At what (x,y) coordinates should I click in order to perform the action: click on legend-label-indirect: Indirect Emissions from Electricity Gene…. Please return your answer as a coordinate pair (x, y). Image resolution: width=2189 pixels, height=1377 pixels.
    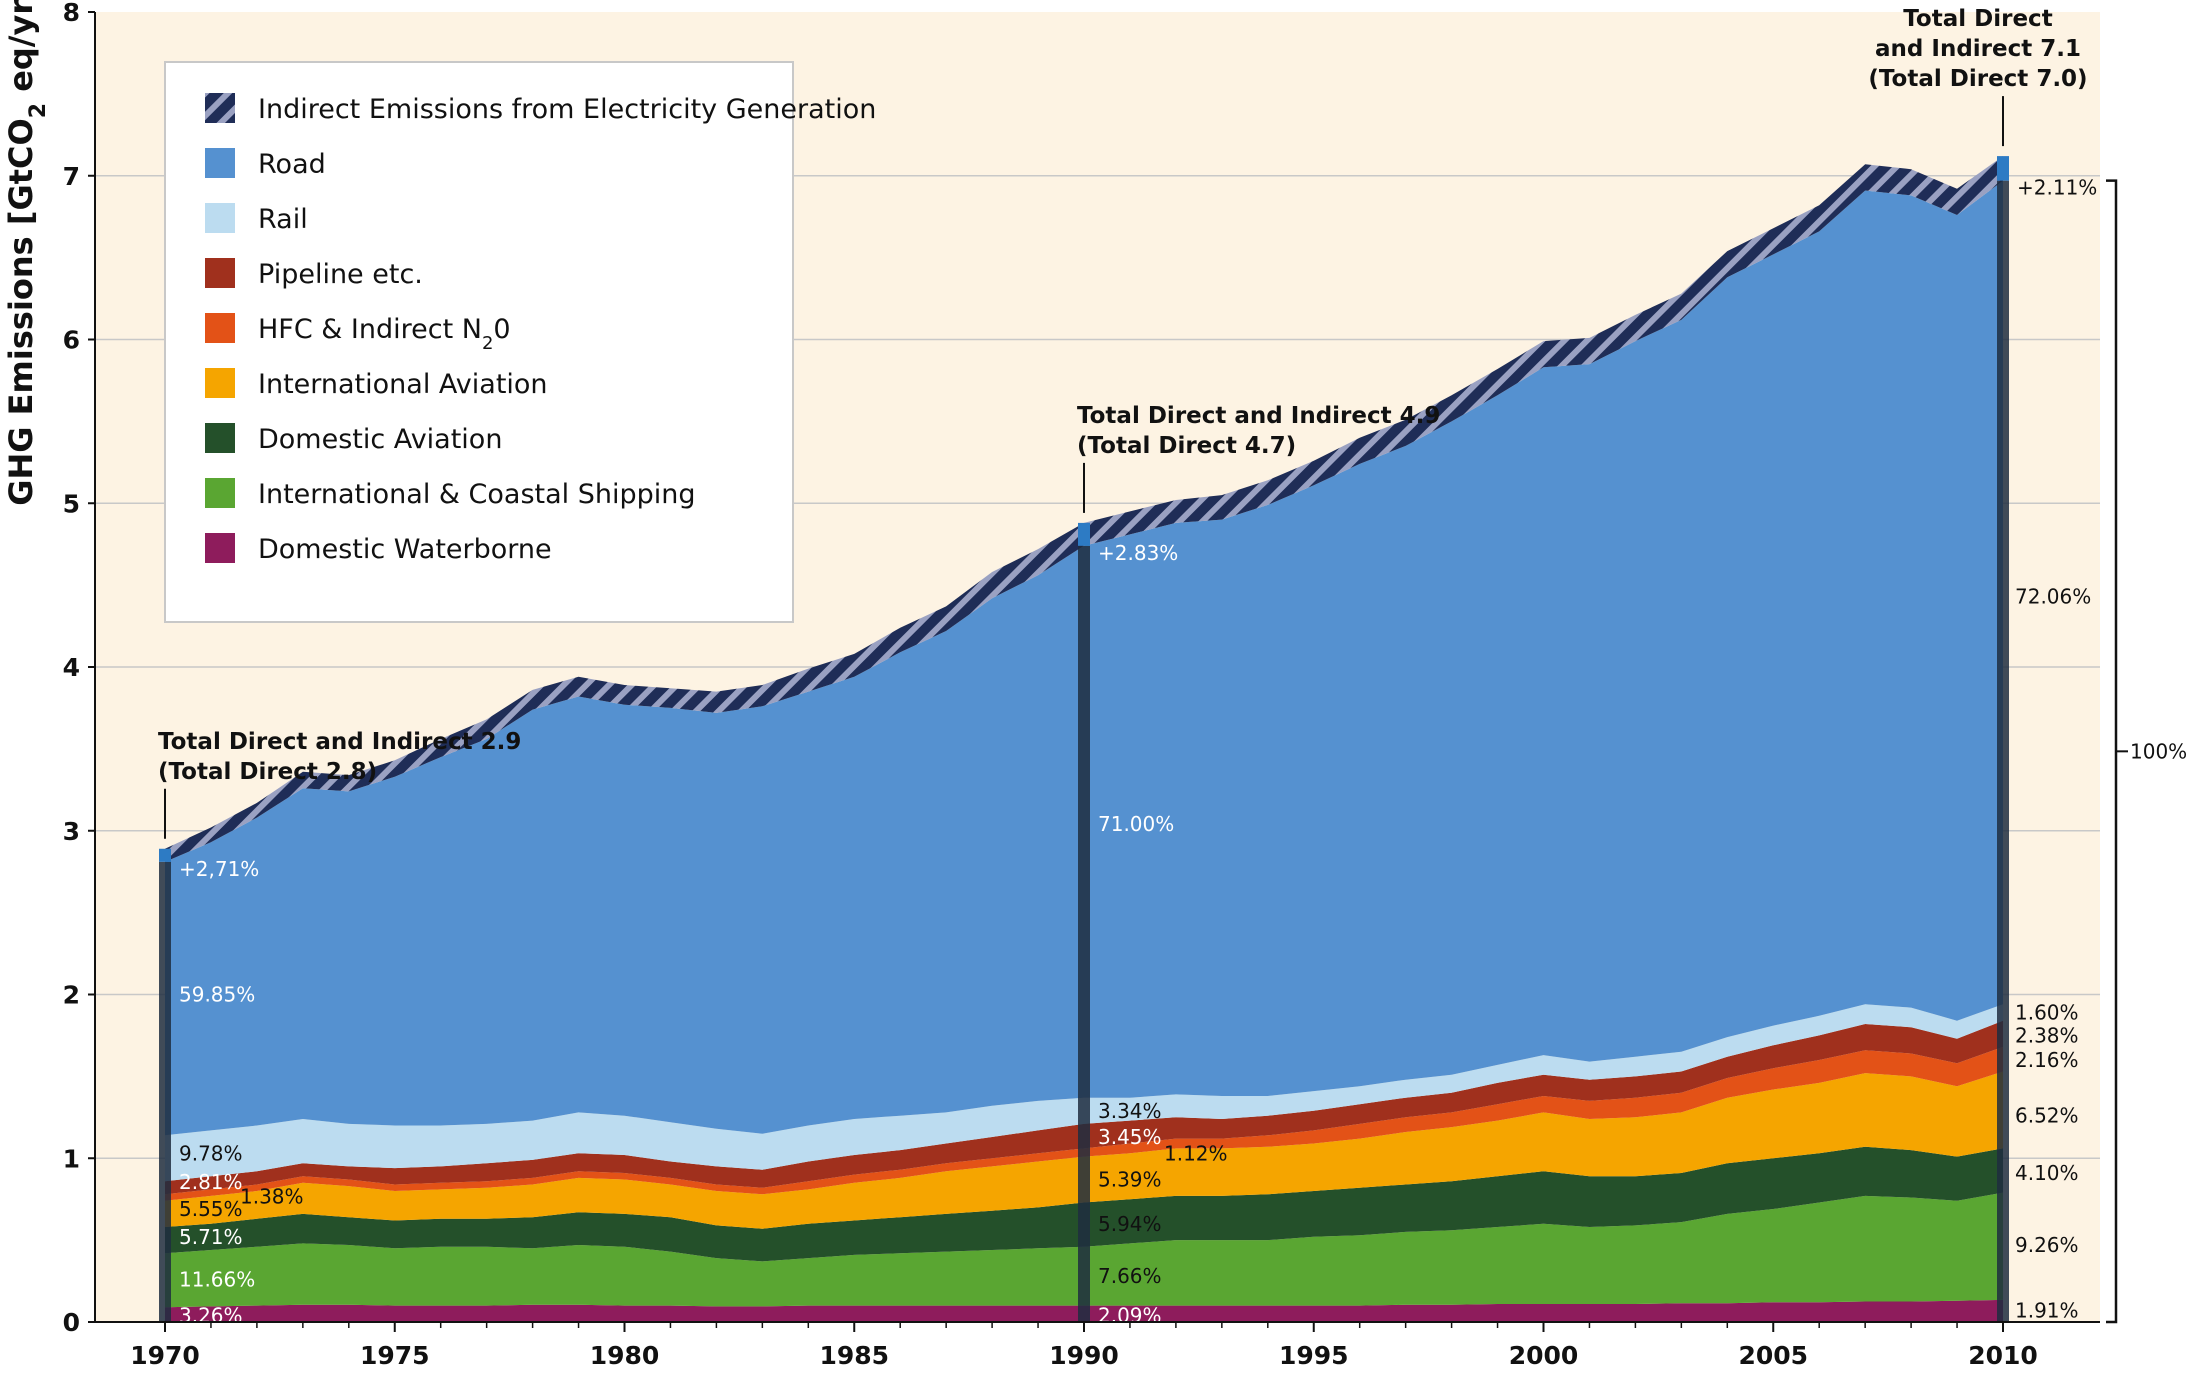
    Looking at the image, I should click on (567, 109).